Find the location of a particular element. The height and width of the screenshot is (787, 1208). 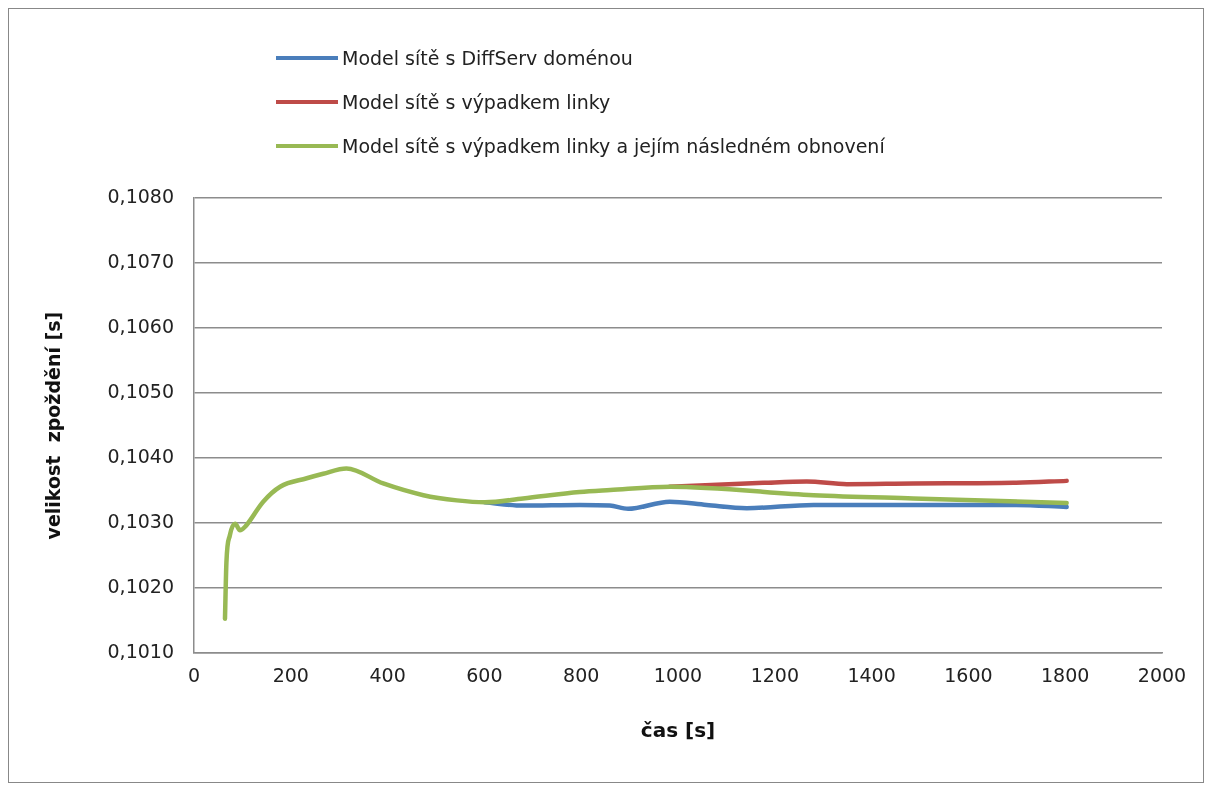

x-tick-label: 1800 is located at coordinates (1065, 674).